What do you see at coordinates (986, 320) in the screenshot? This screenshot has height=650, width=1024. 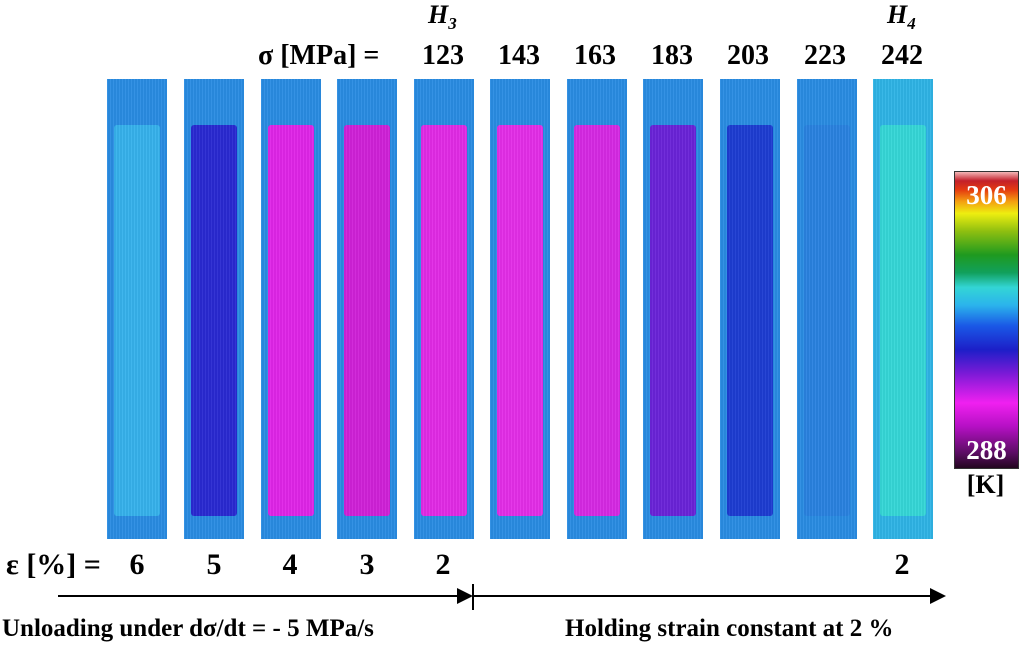 I see `temperature-colorbar: 306 288` at bounding box center [986, 320].